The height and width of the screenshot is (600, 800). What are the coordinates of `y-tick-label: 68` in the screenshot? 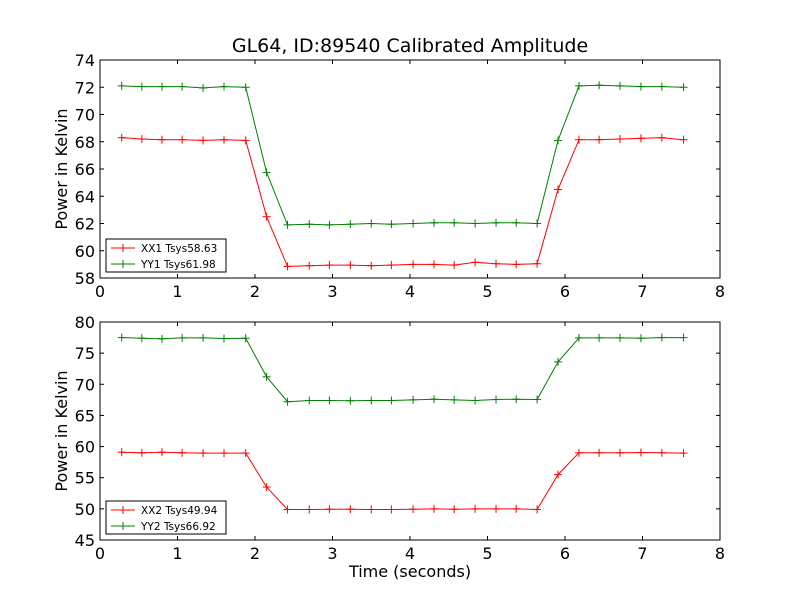 It's located at (85, 142).